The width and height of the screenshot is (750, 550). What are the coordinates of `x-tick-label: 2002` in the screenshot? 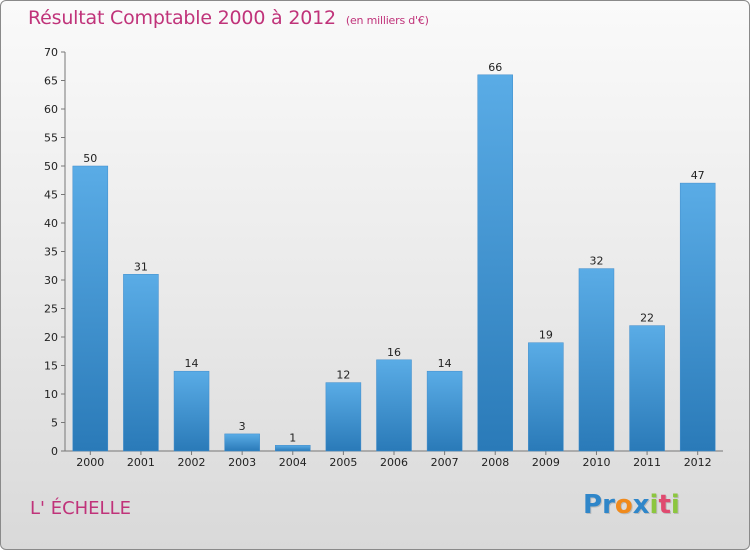 It's located at (192, 462).